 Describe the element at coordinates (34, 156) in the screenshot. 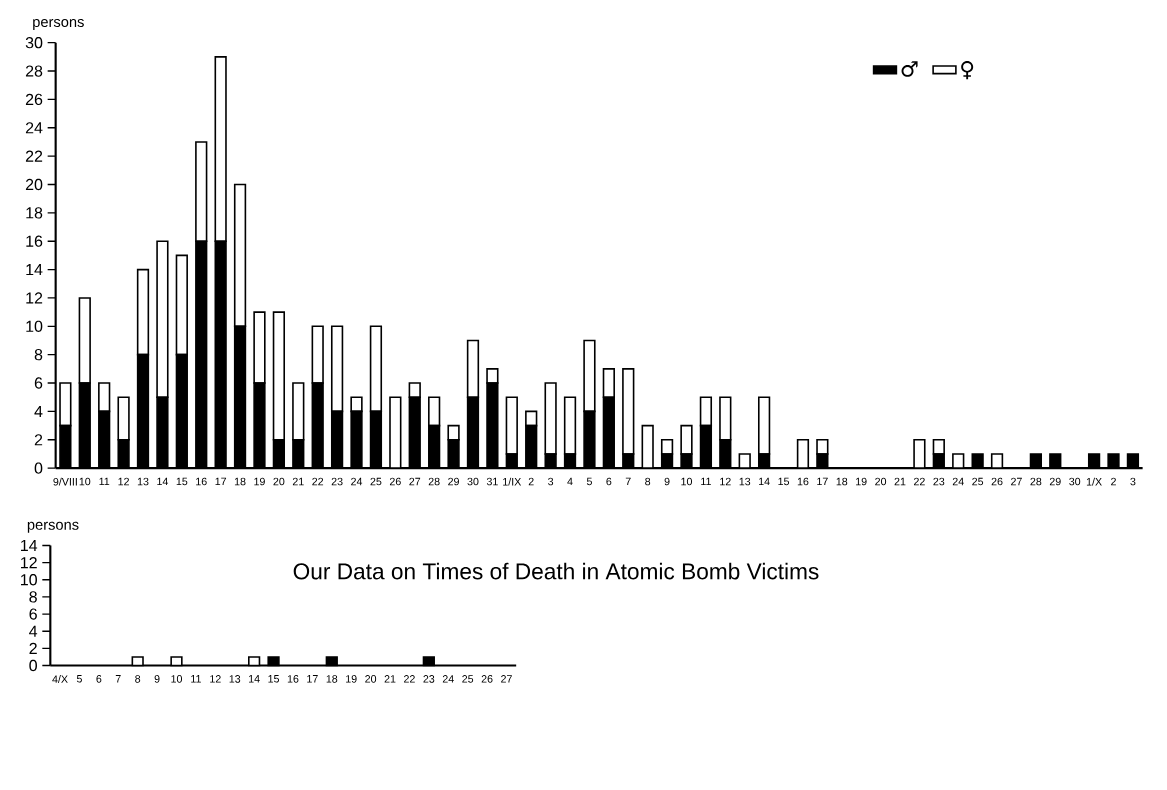

I see `y-tick-label: 22` at that location.